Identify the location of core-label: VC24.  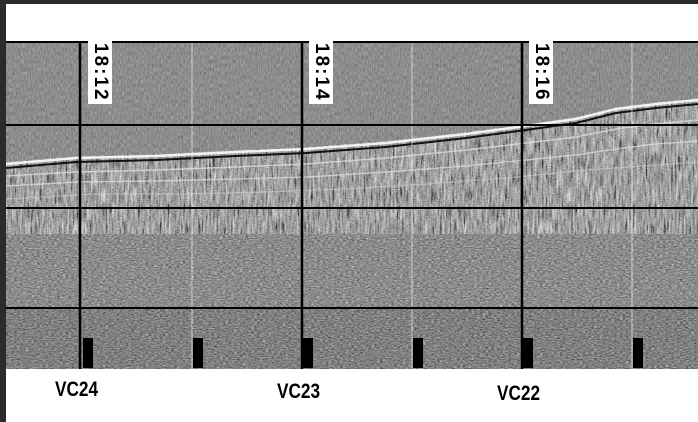
(77, 389).